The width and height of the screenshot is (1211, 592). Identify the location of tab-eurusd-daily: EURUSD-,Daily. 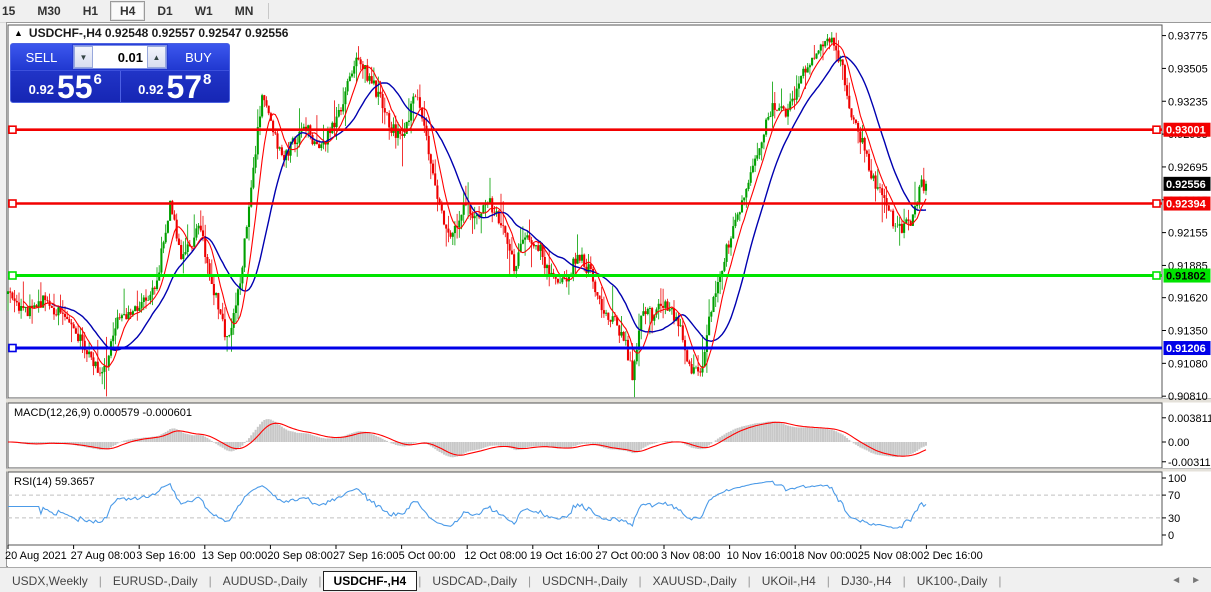
(155, 580).